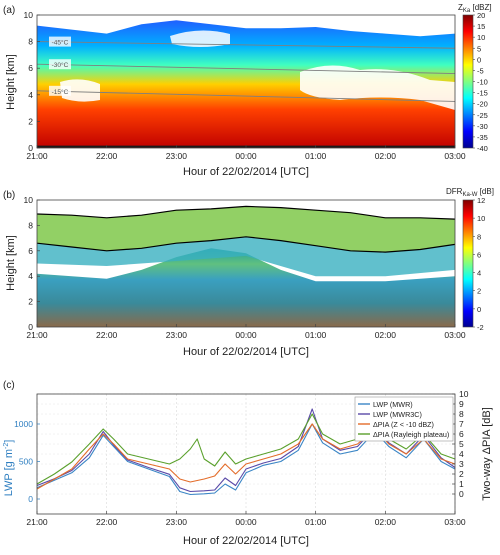  What do you see at coordinates (403, 424) in the screenshot?
I see `legend-entry: ΔPIA (Z < -10 dBZ)` at bounding box center [403, 424].